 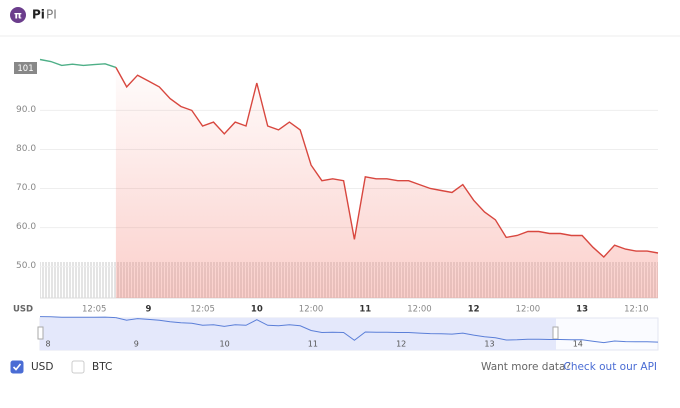 What do you see at coordinates (489, 344) in the screenshot?
I see `navigator-label: 13` at bounding box center [489, 344].